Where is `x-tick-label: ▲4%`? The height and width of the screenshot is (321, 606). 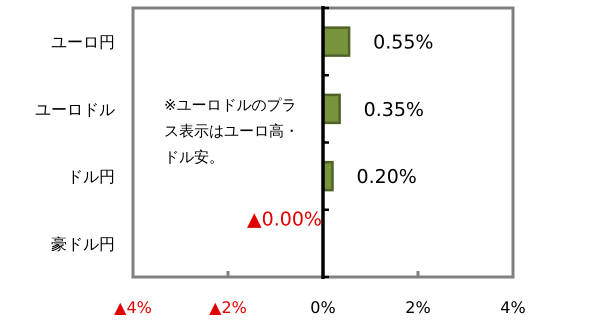 x-tick-label: ▲4% is located at coordinates (133, 307).